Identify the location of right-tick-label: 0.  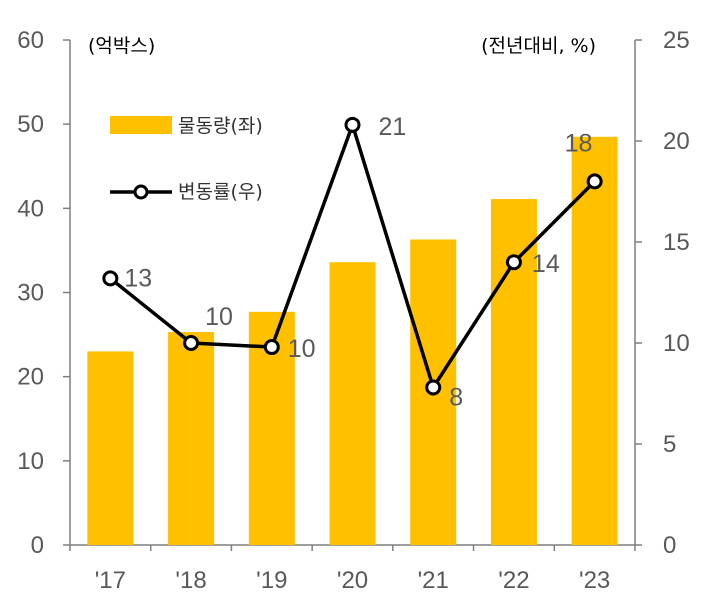
(669, 545).